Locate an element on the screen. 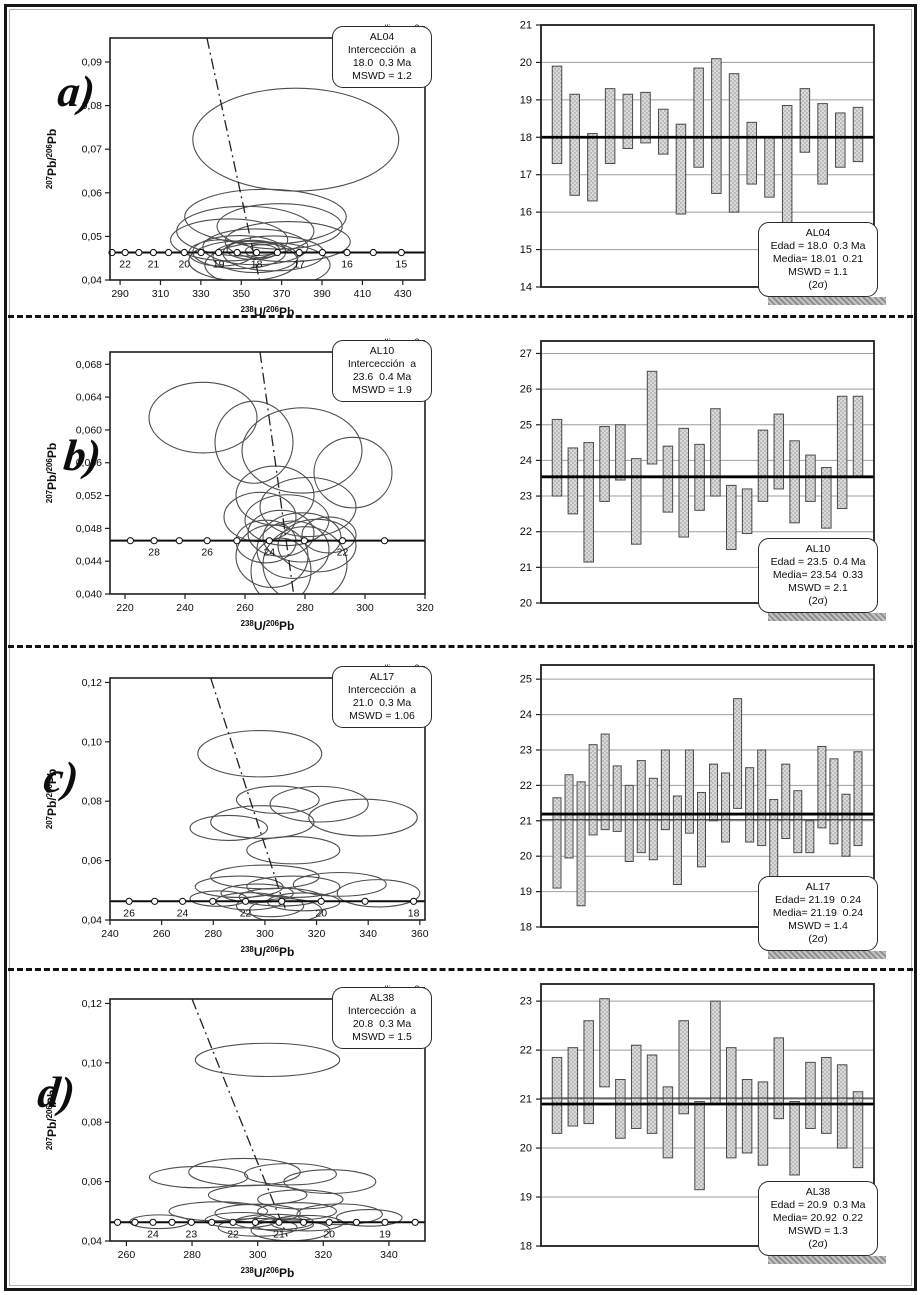 The image size is (921, 1295). svg-text: 0,064 is located at coordinates (89, 398).